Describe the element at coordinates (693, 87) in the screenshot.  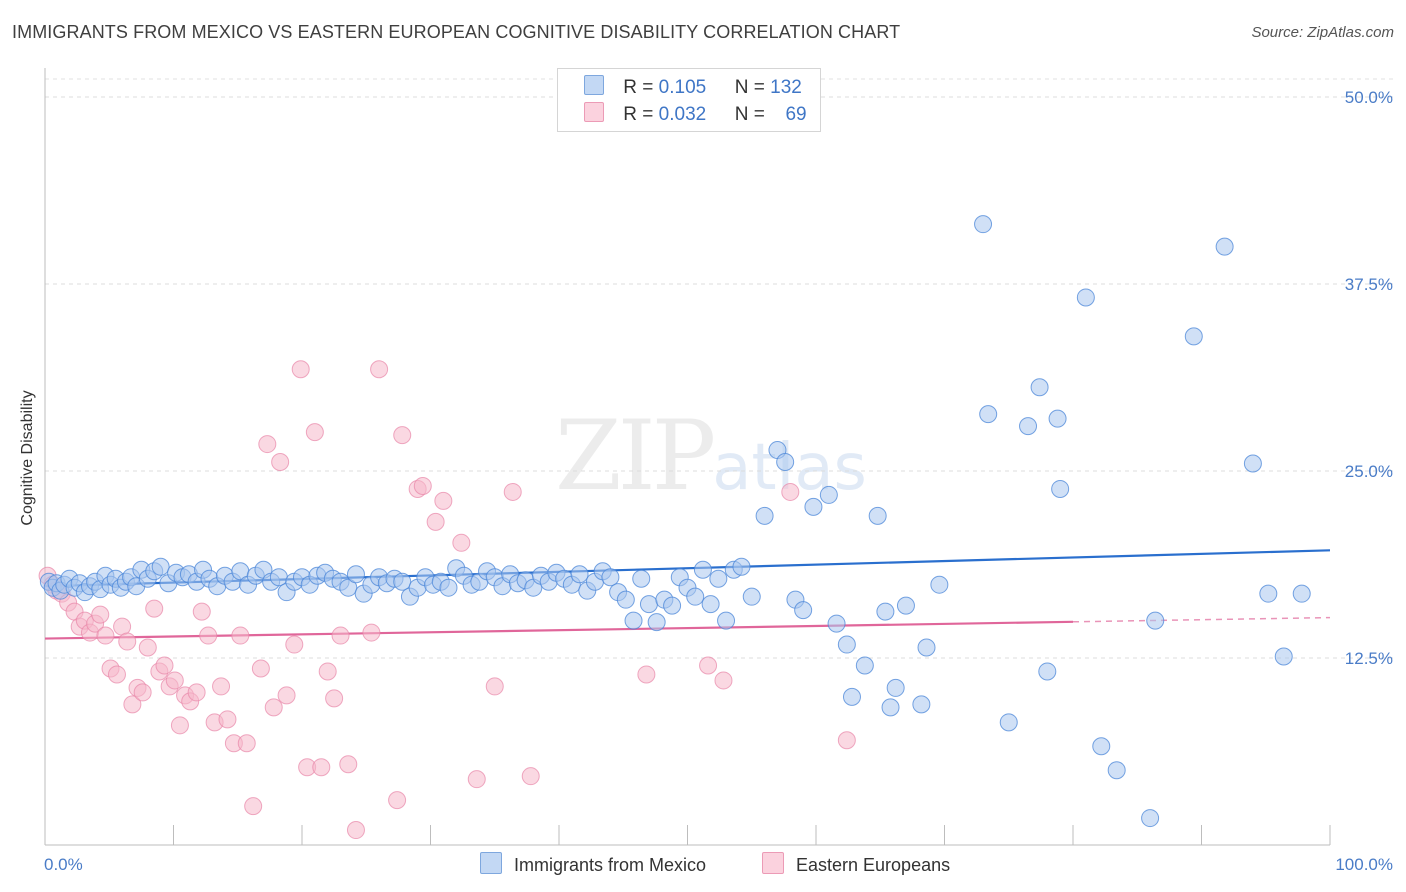
I see `legend-row-mexico: R = 0.105 N = 132` at that location.